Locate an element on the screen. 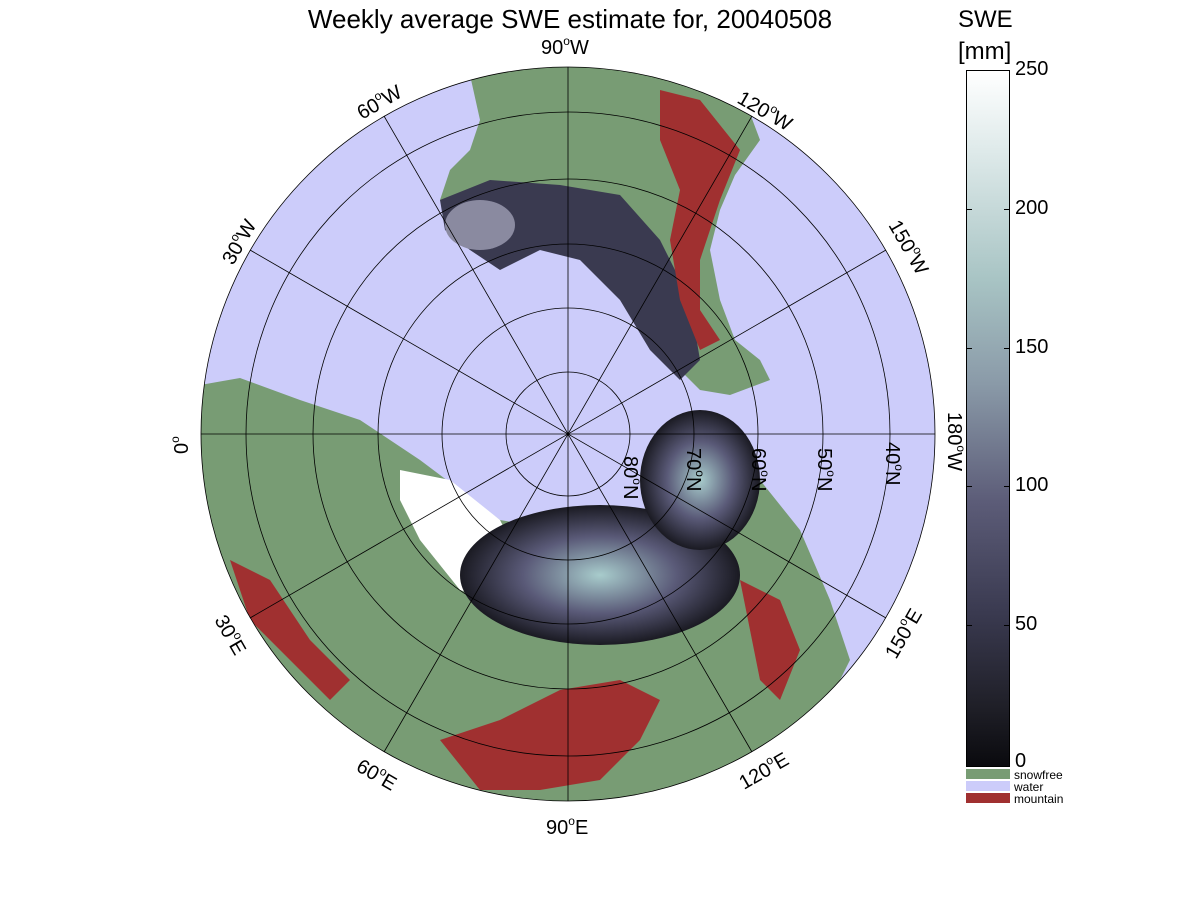 The height and width of the screenshot is (900, 1200). label-60e: 60oE is located at coordinates (377, 774).